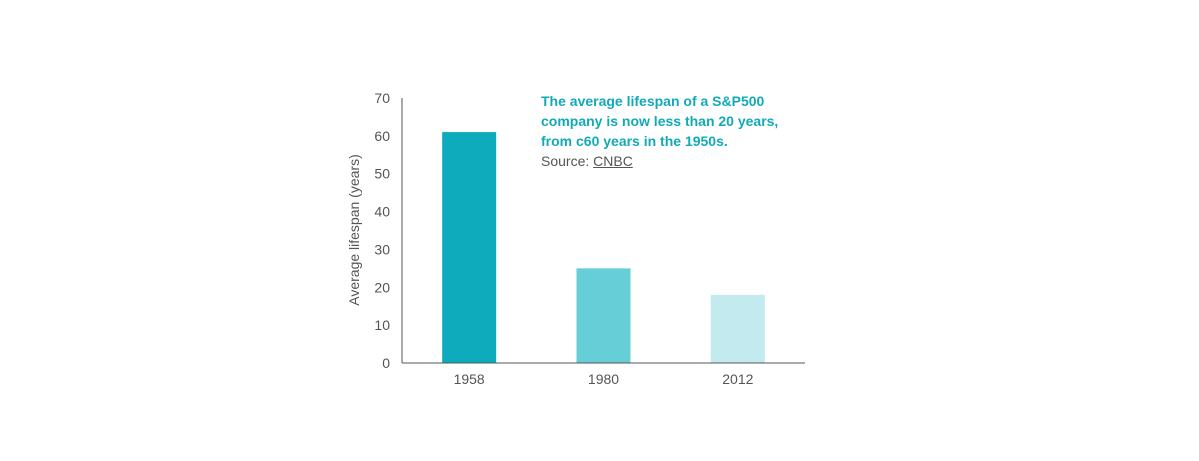 This screenshot has height=461, width=1199. What do you see at coordinates (382, 174) in the screenshot?
I see `y-tick-label: 50` at bounding box center [382, 174].